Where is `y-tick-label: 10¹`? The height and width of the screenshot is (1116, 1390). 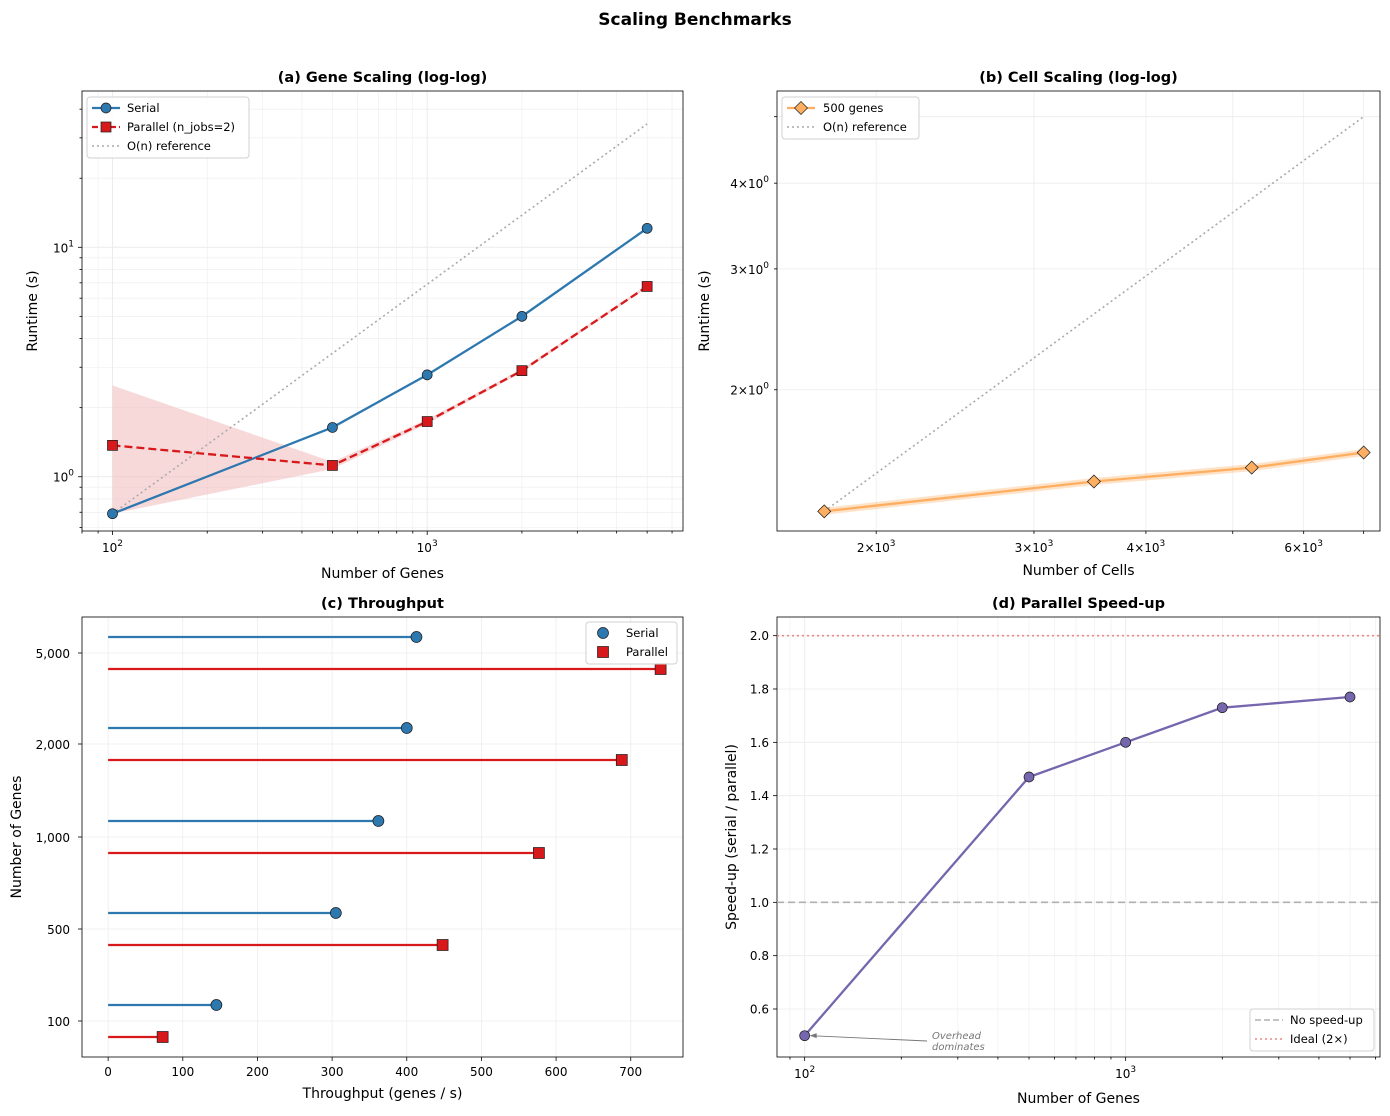
y-tick-label: 10¹ is located at coordinates (63, 247).